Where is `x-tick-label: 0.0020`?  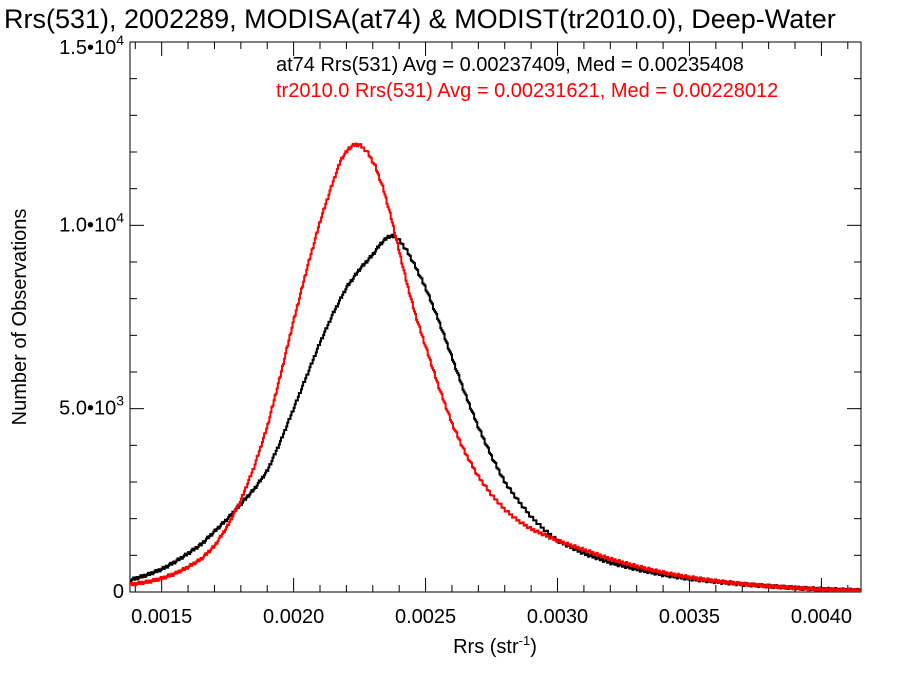 x-tick-label: 0.0020 is located at coordinates (293, 617).